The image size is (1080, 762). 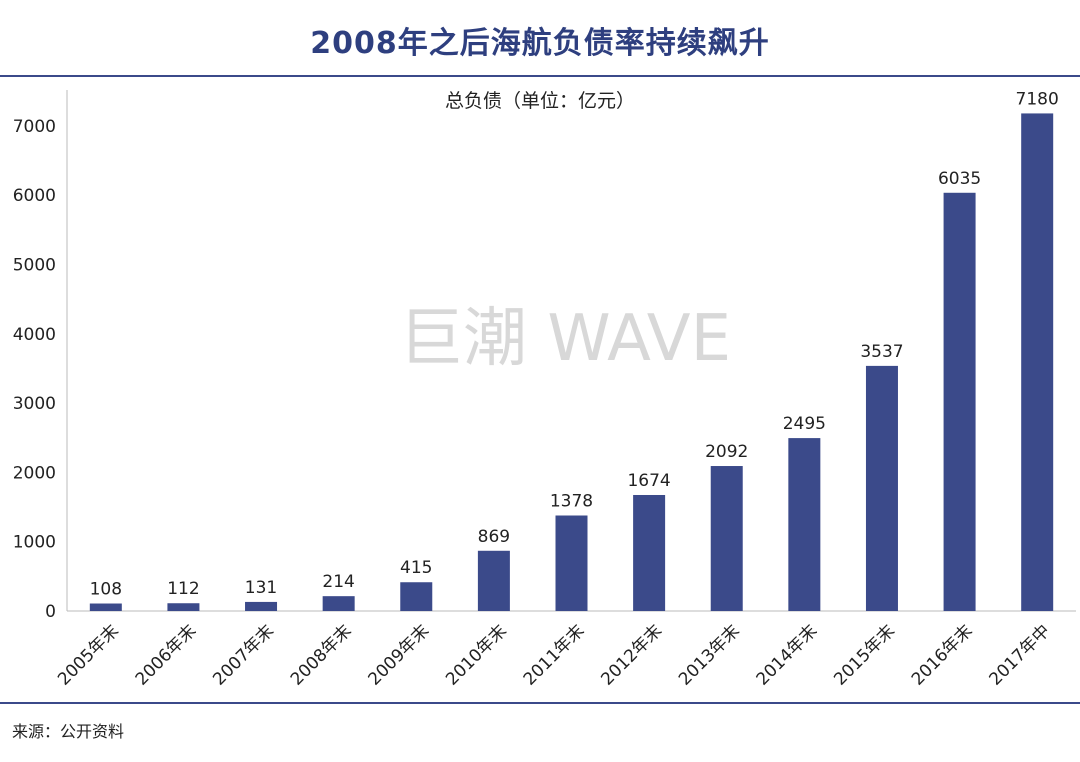 What do you see at coordinates (338, 582) in the screenshot?
I see `data-label: 214` at bounding box center [338, 582].